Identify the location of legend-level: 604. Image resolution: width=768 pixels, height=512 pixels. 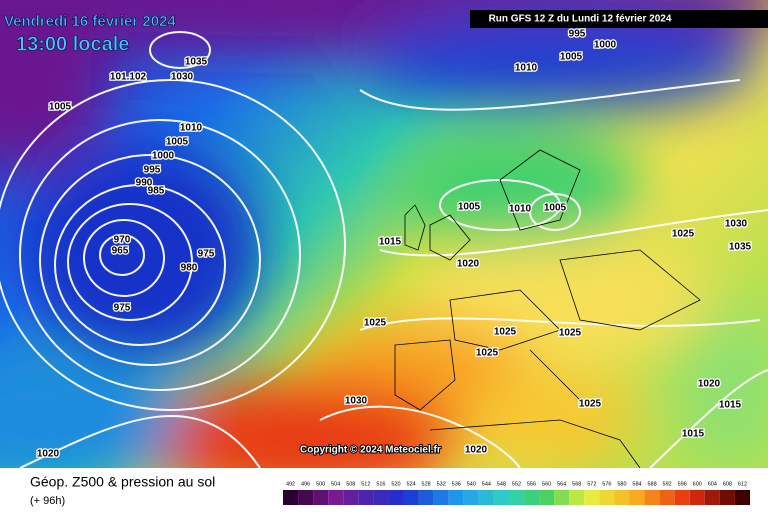
(712, 484).